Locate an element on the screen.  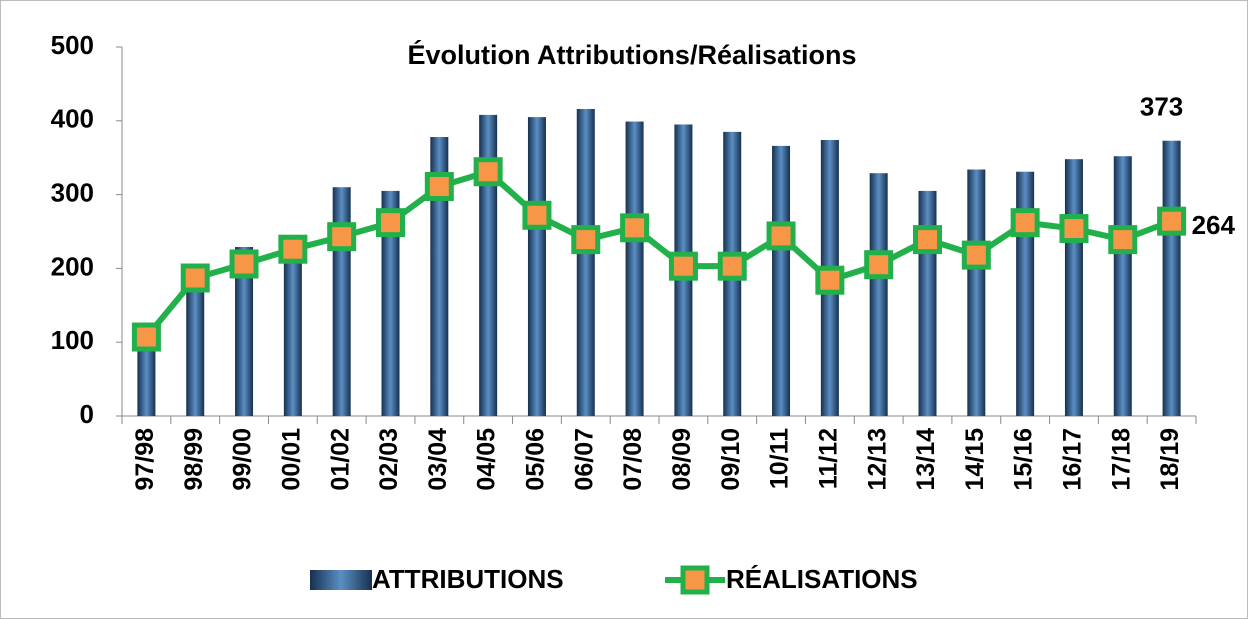
data-label: 373 is located at coordinates (1161, 107).